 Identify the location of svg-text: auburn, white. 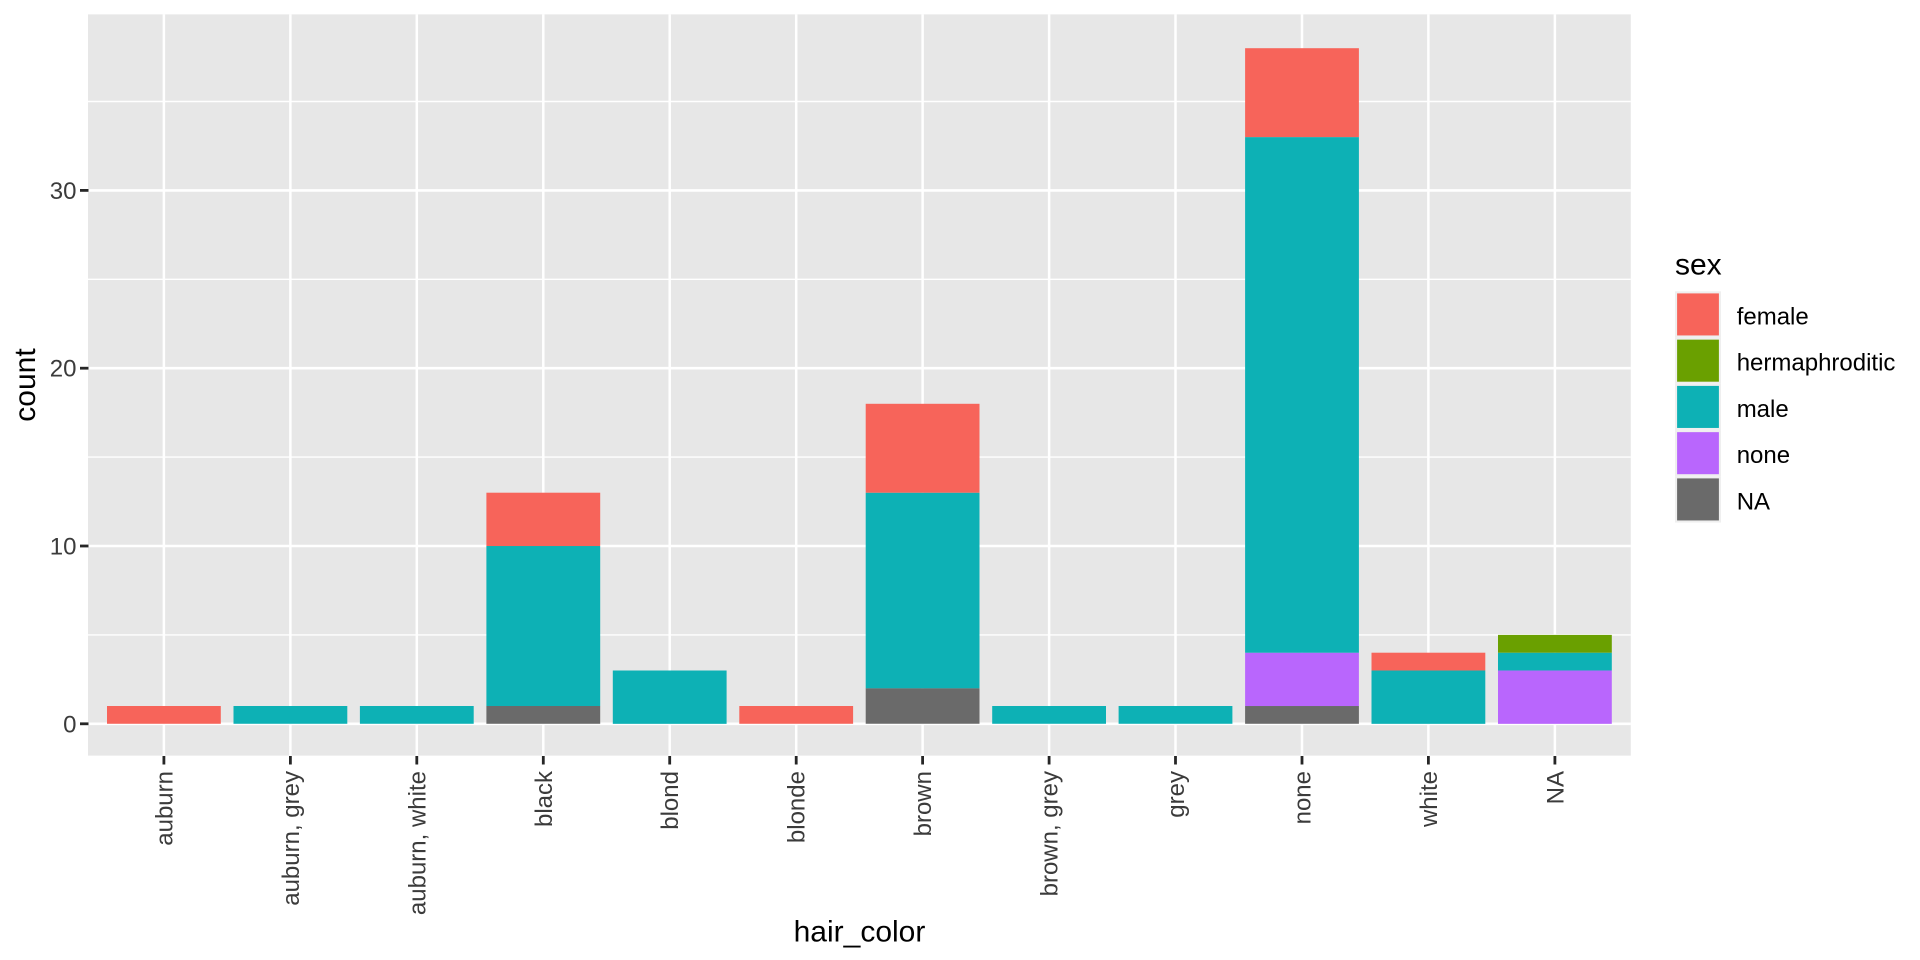
(417, 843).